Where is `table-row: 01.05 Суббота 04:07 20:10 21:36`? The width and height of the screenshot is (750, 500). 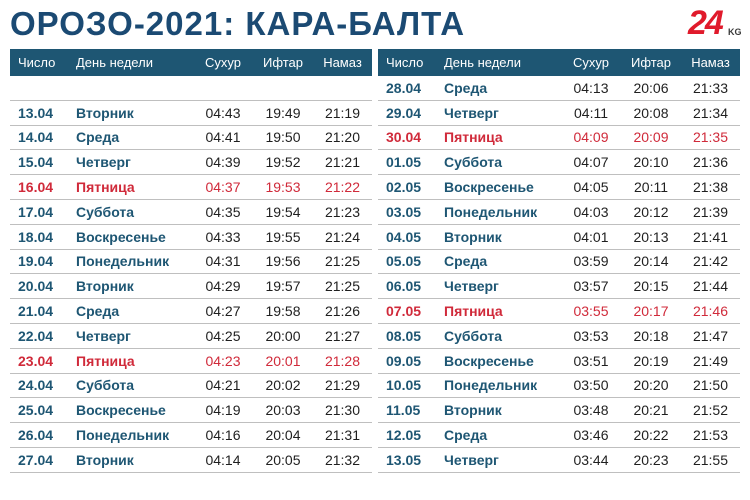 table-row: 01.05 Суббота 04:07 20:10 21:36 is located at coordinates (559, 163).